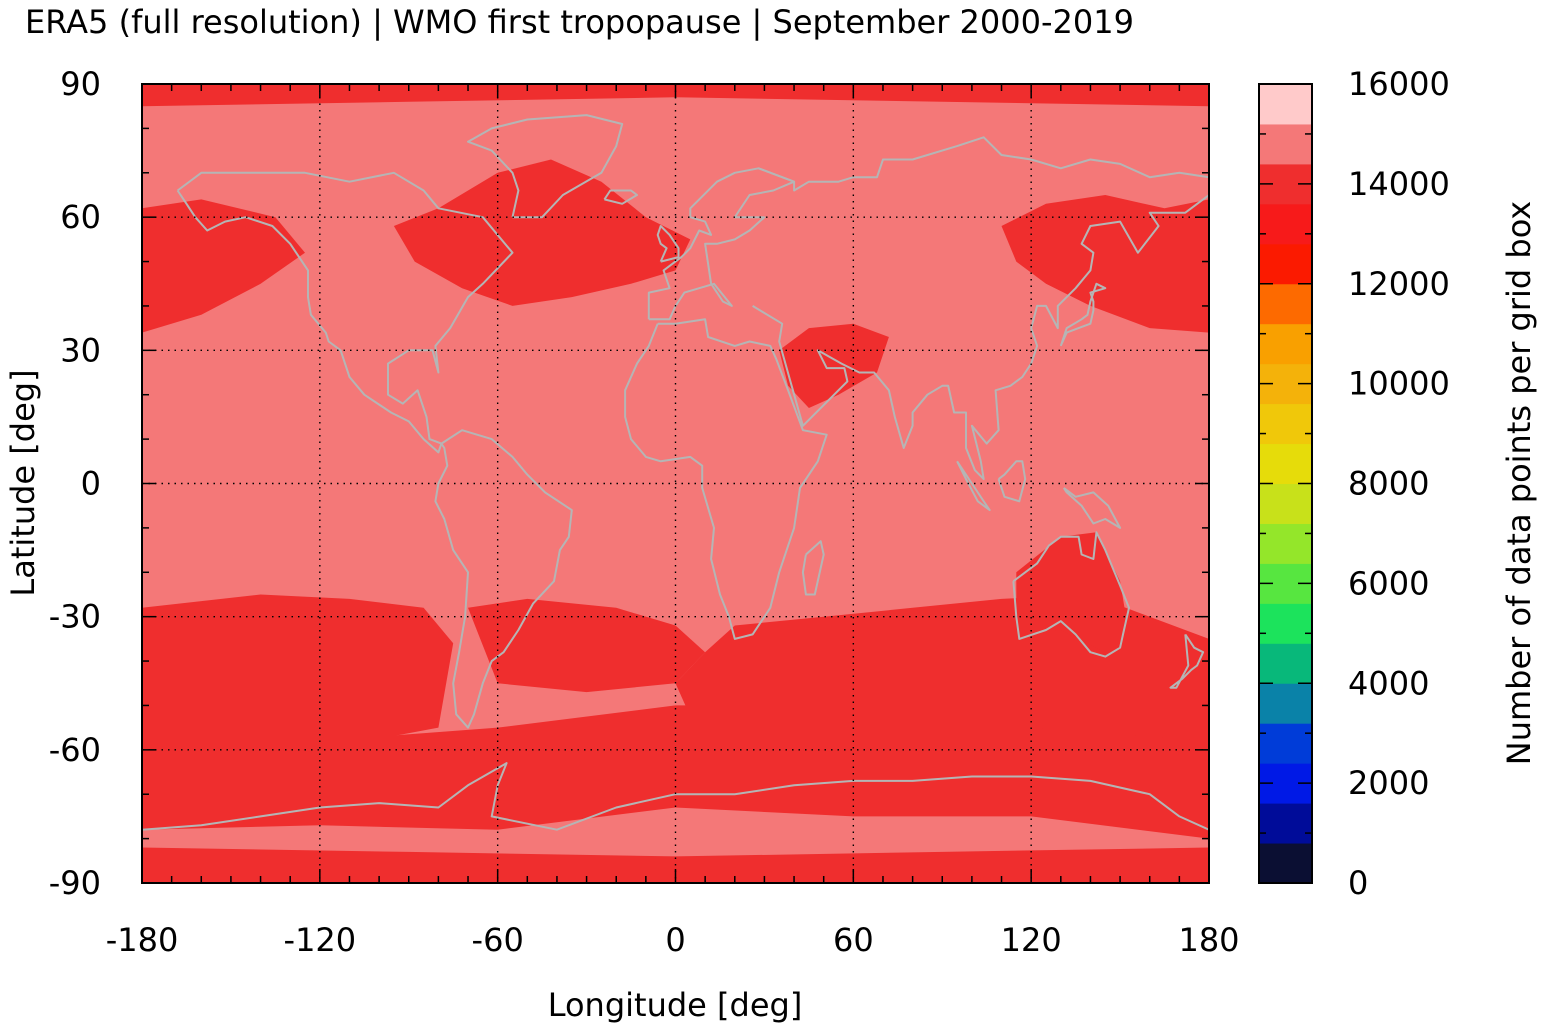  I want to click on colorbar-tick-label: 8000, so click(1388, 484).